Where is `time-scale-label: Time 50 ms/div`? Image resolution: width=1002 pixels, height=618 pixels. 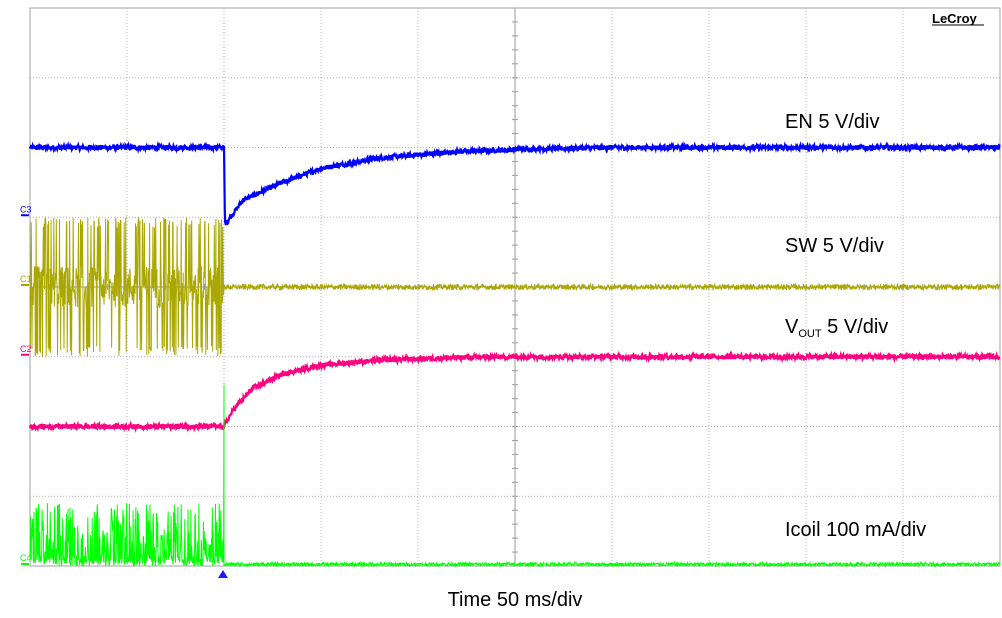
time-scale-label: Time 50 ms/div is located at coordinates (515, 600).